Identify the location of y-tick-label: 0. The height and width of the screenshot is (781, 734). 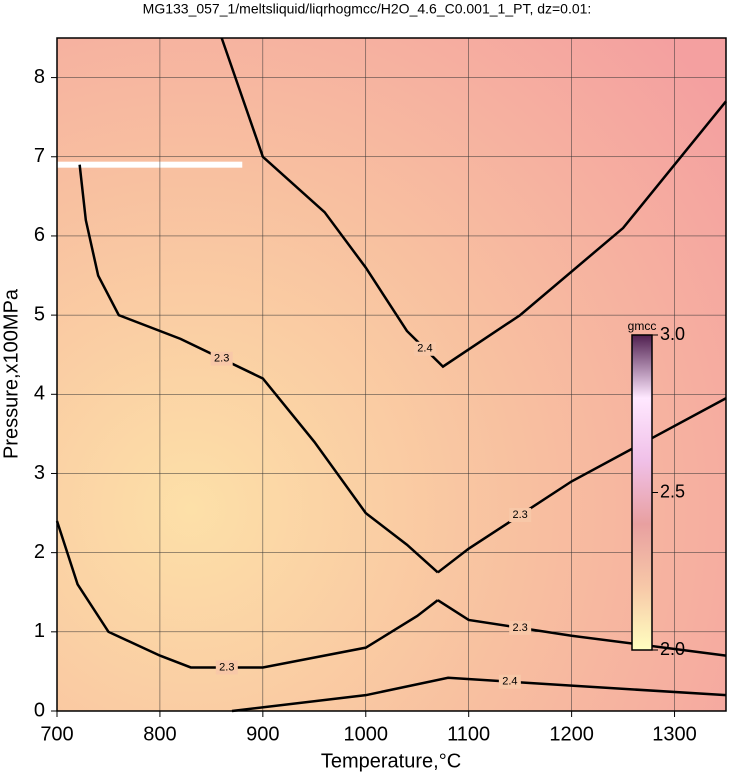
(39, 710).